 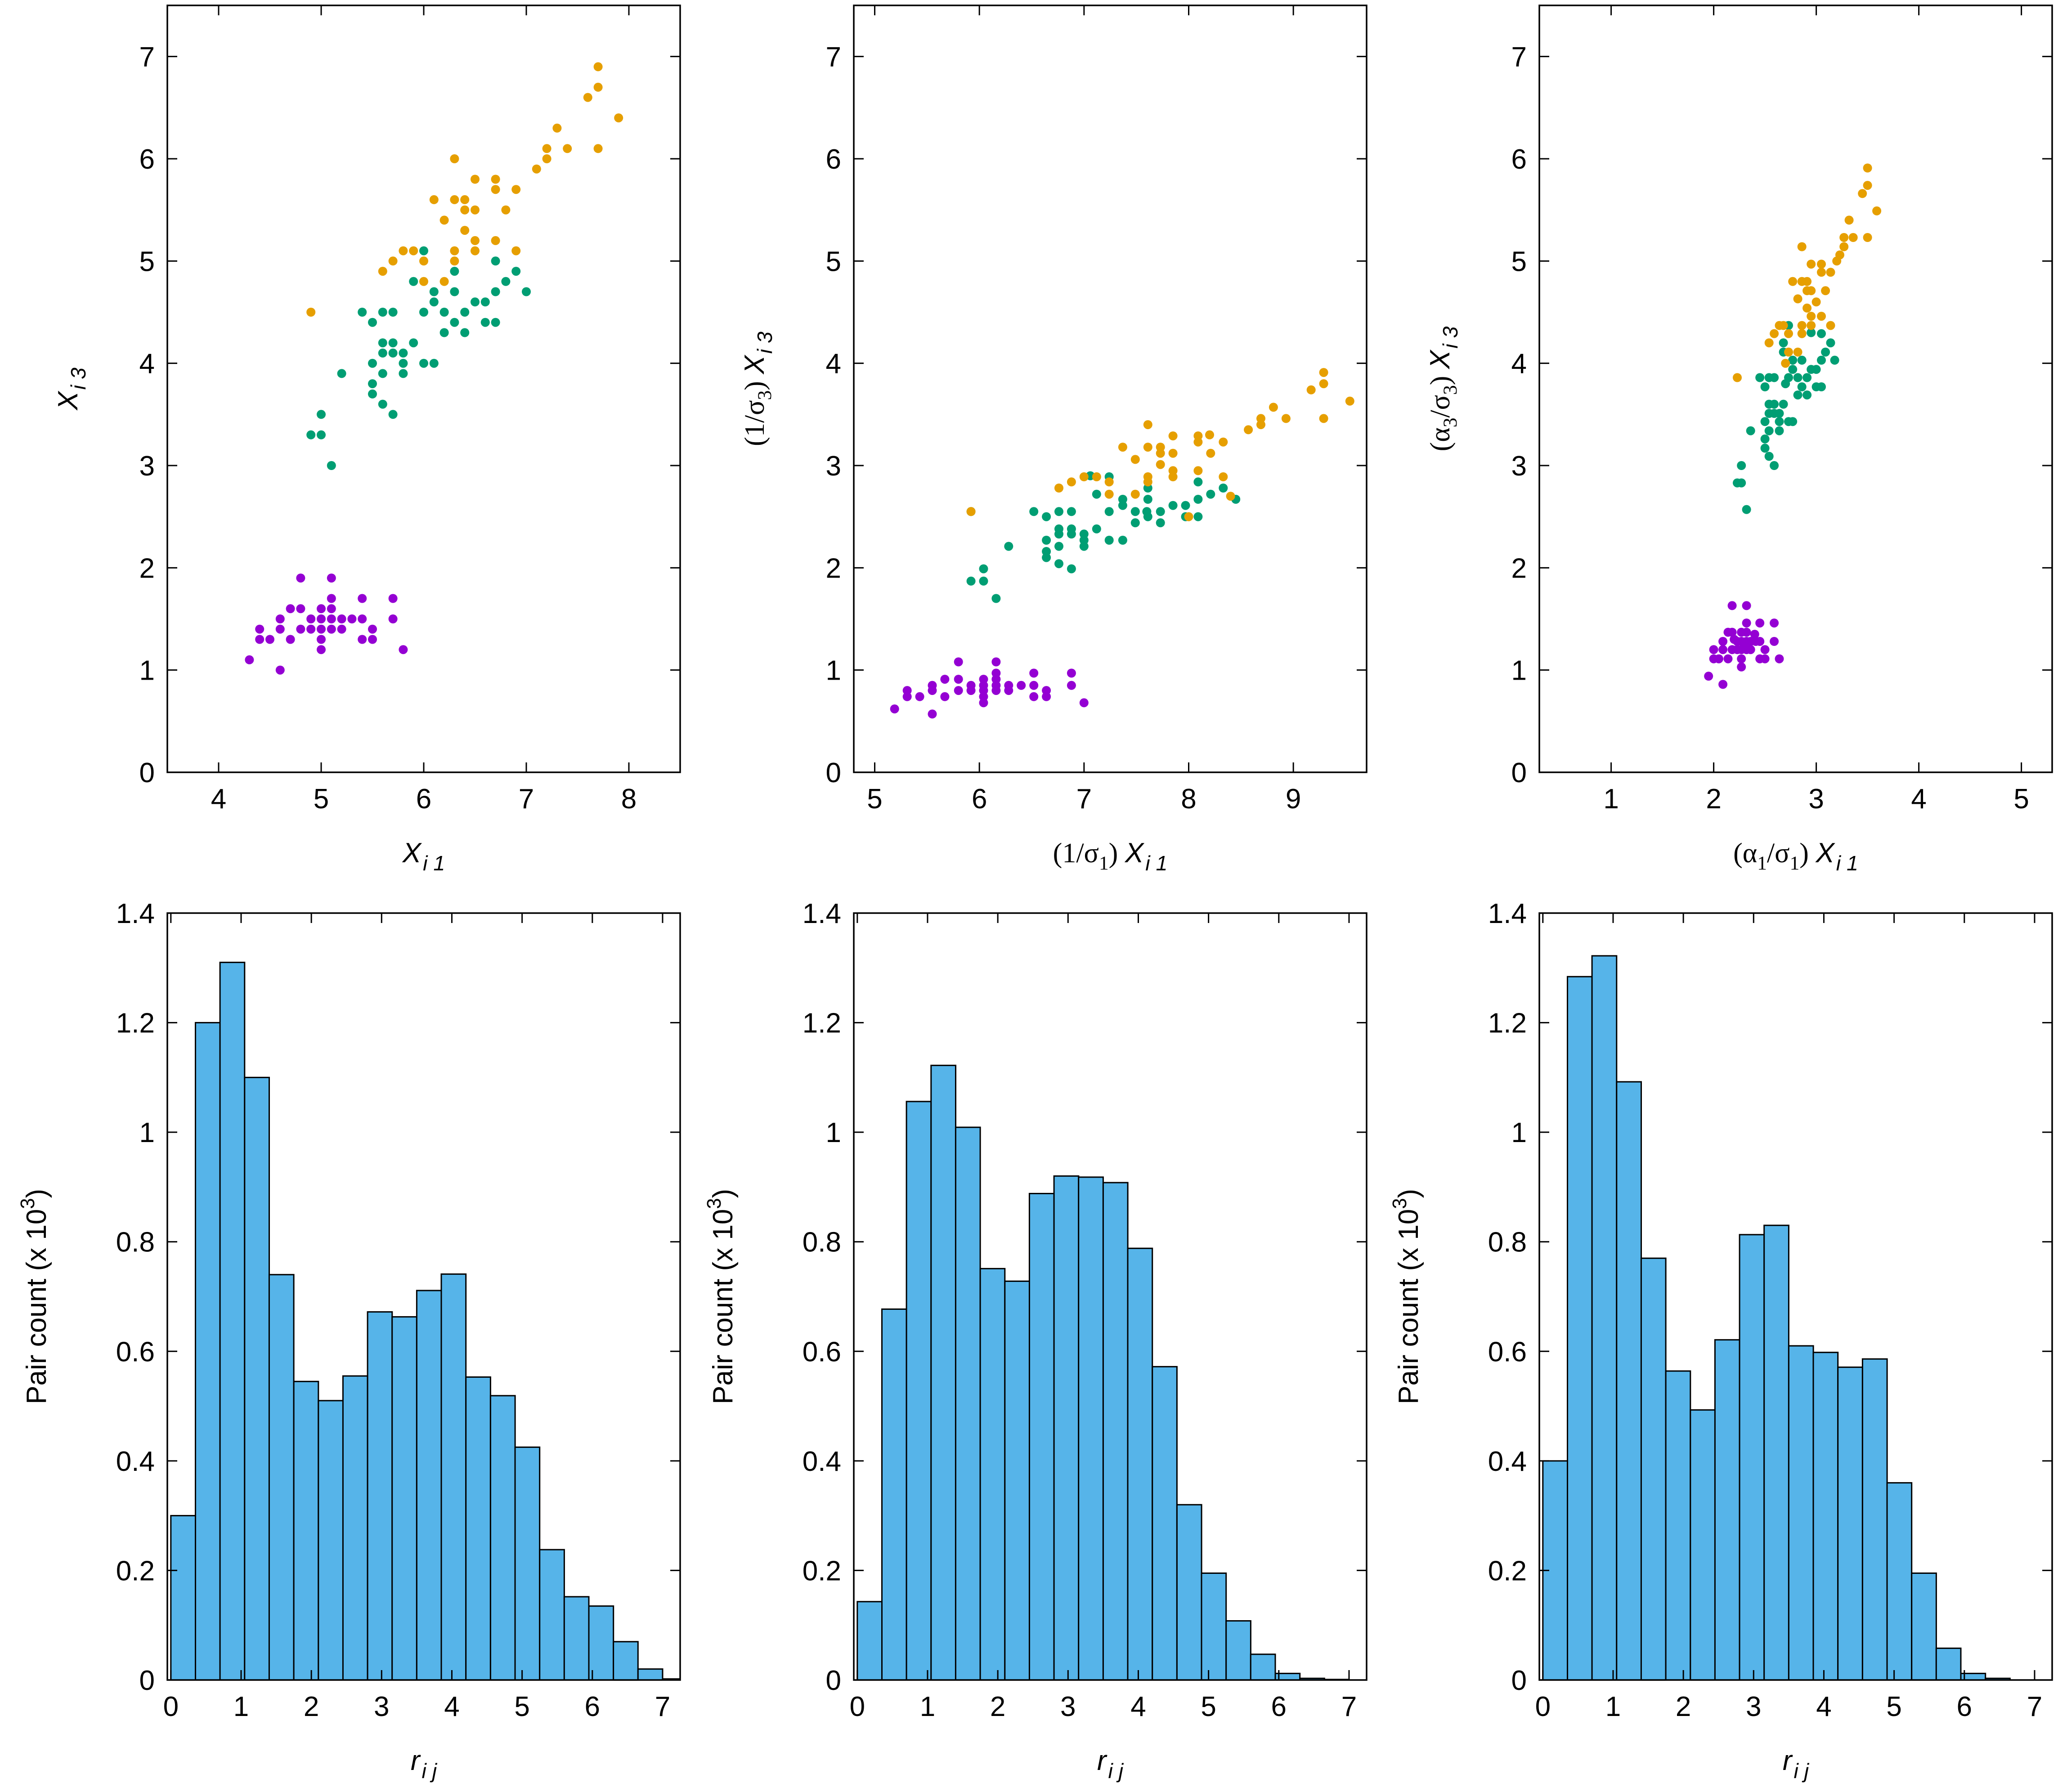 I want to click on series-virginica, so click(x=464, y=189).